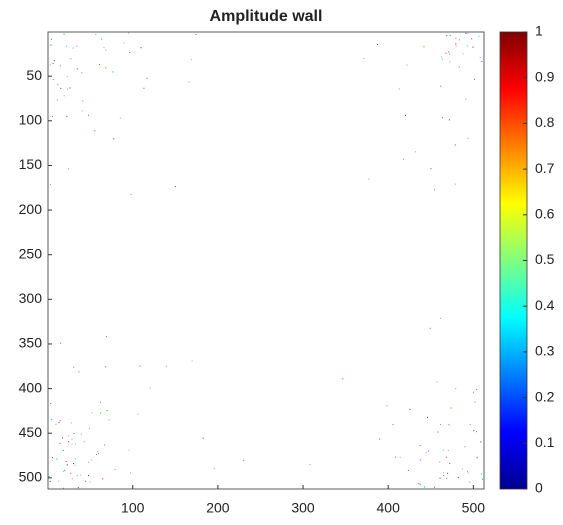  What do you see at coordinates (303, 508) in the screenshot?
I see `x-tick-label: 300` at bounding box center [303, 508].